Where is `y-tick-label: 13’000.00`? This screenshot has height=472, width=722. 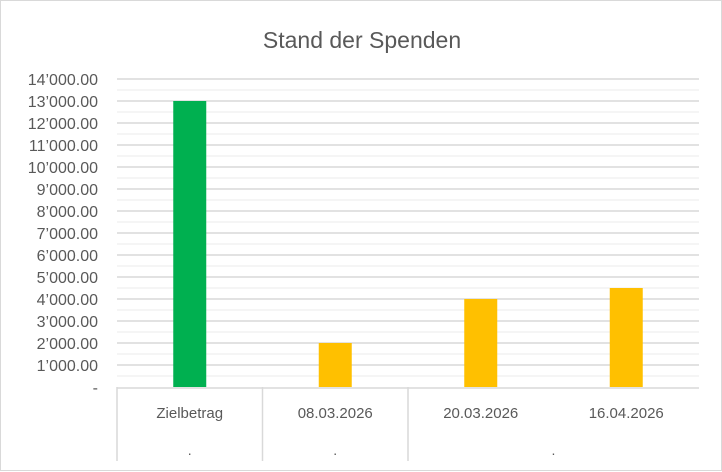 y-tick-label: 13’000.00 is located at coordinates (63, 102).